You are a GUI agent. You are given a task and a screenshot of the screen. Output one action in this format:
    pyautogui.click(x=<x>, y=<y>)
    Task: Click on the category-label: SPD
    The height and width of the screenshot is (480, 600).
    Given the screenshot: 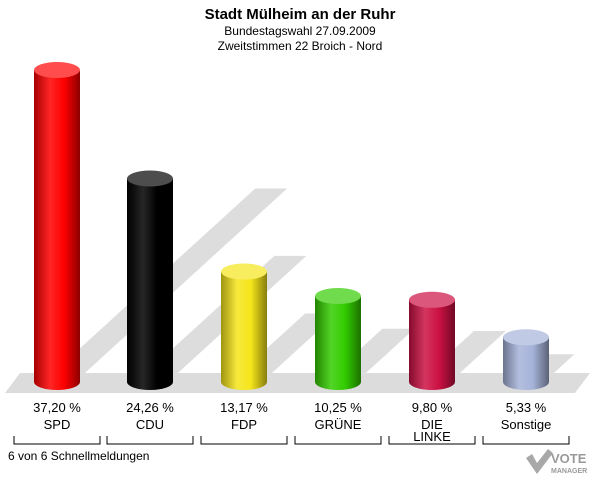 What is the action you would take?
    pyautogui.click(x=57, y=424)
    